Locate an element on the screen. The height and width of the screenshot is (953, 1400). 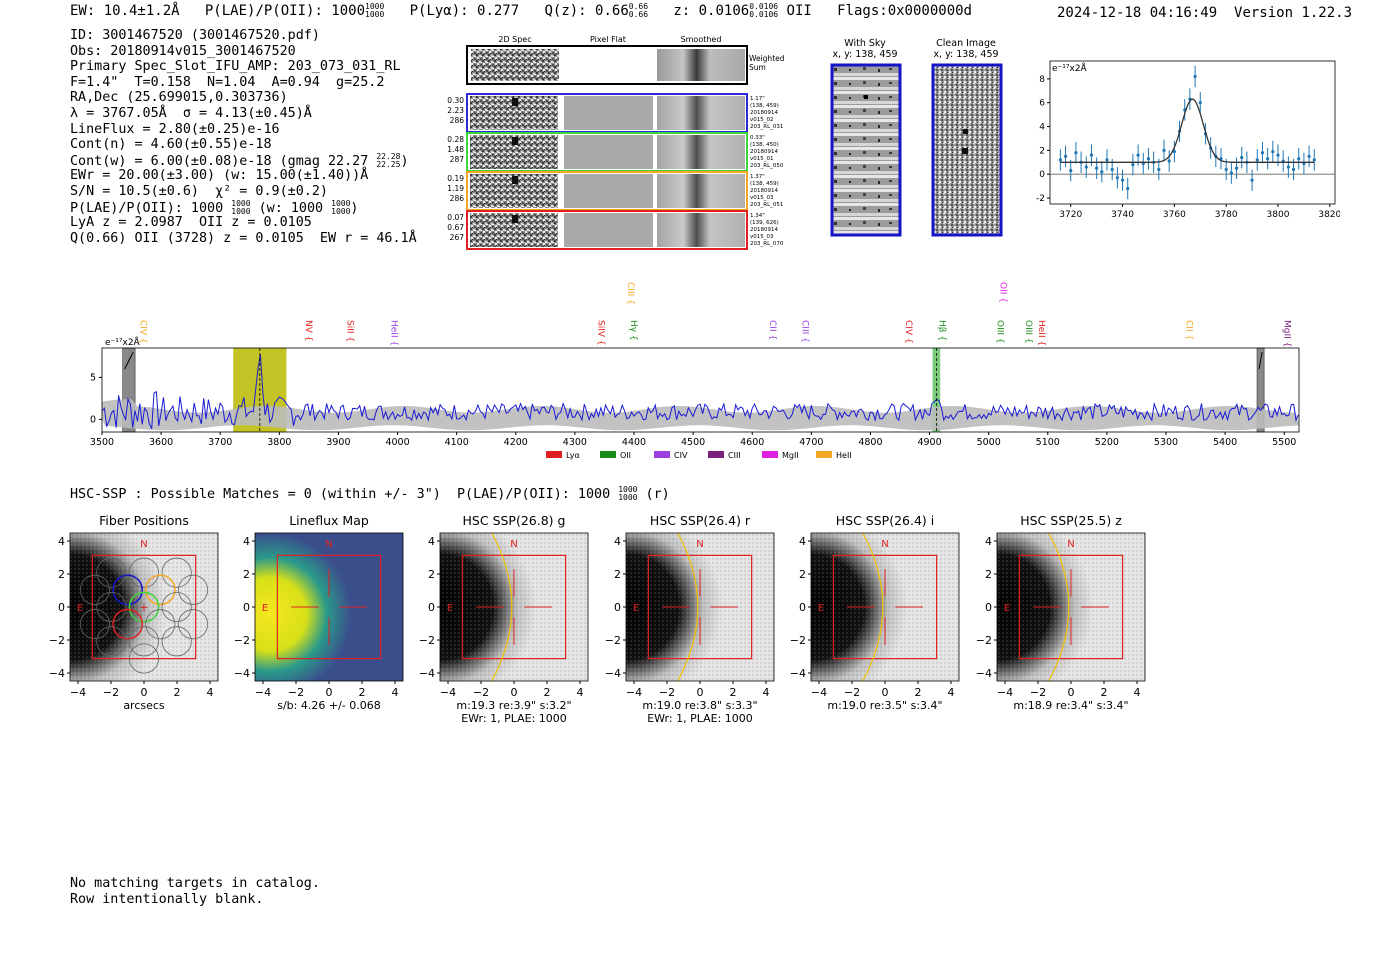
info-plae-text: P(LAE)/P(OII): 1000 is located at coordinates (147, 208).